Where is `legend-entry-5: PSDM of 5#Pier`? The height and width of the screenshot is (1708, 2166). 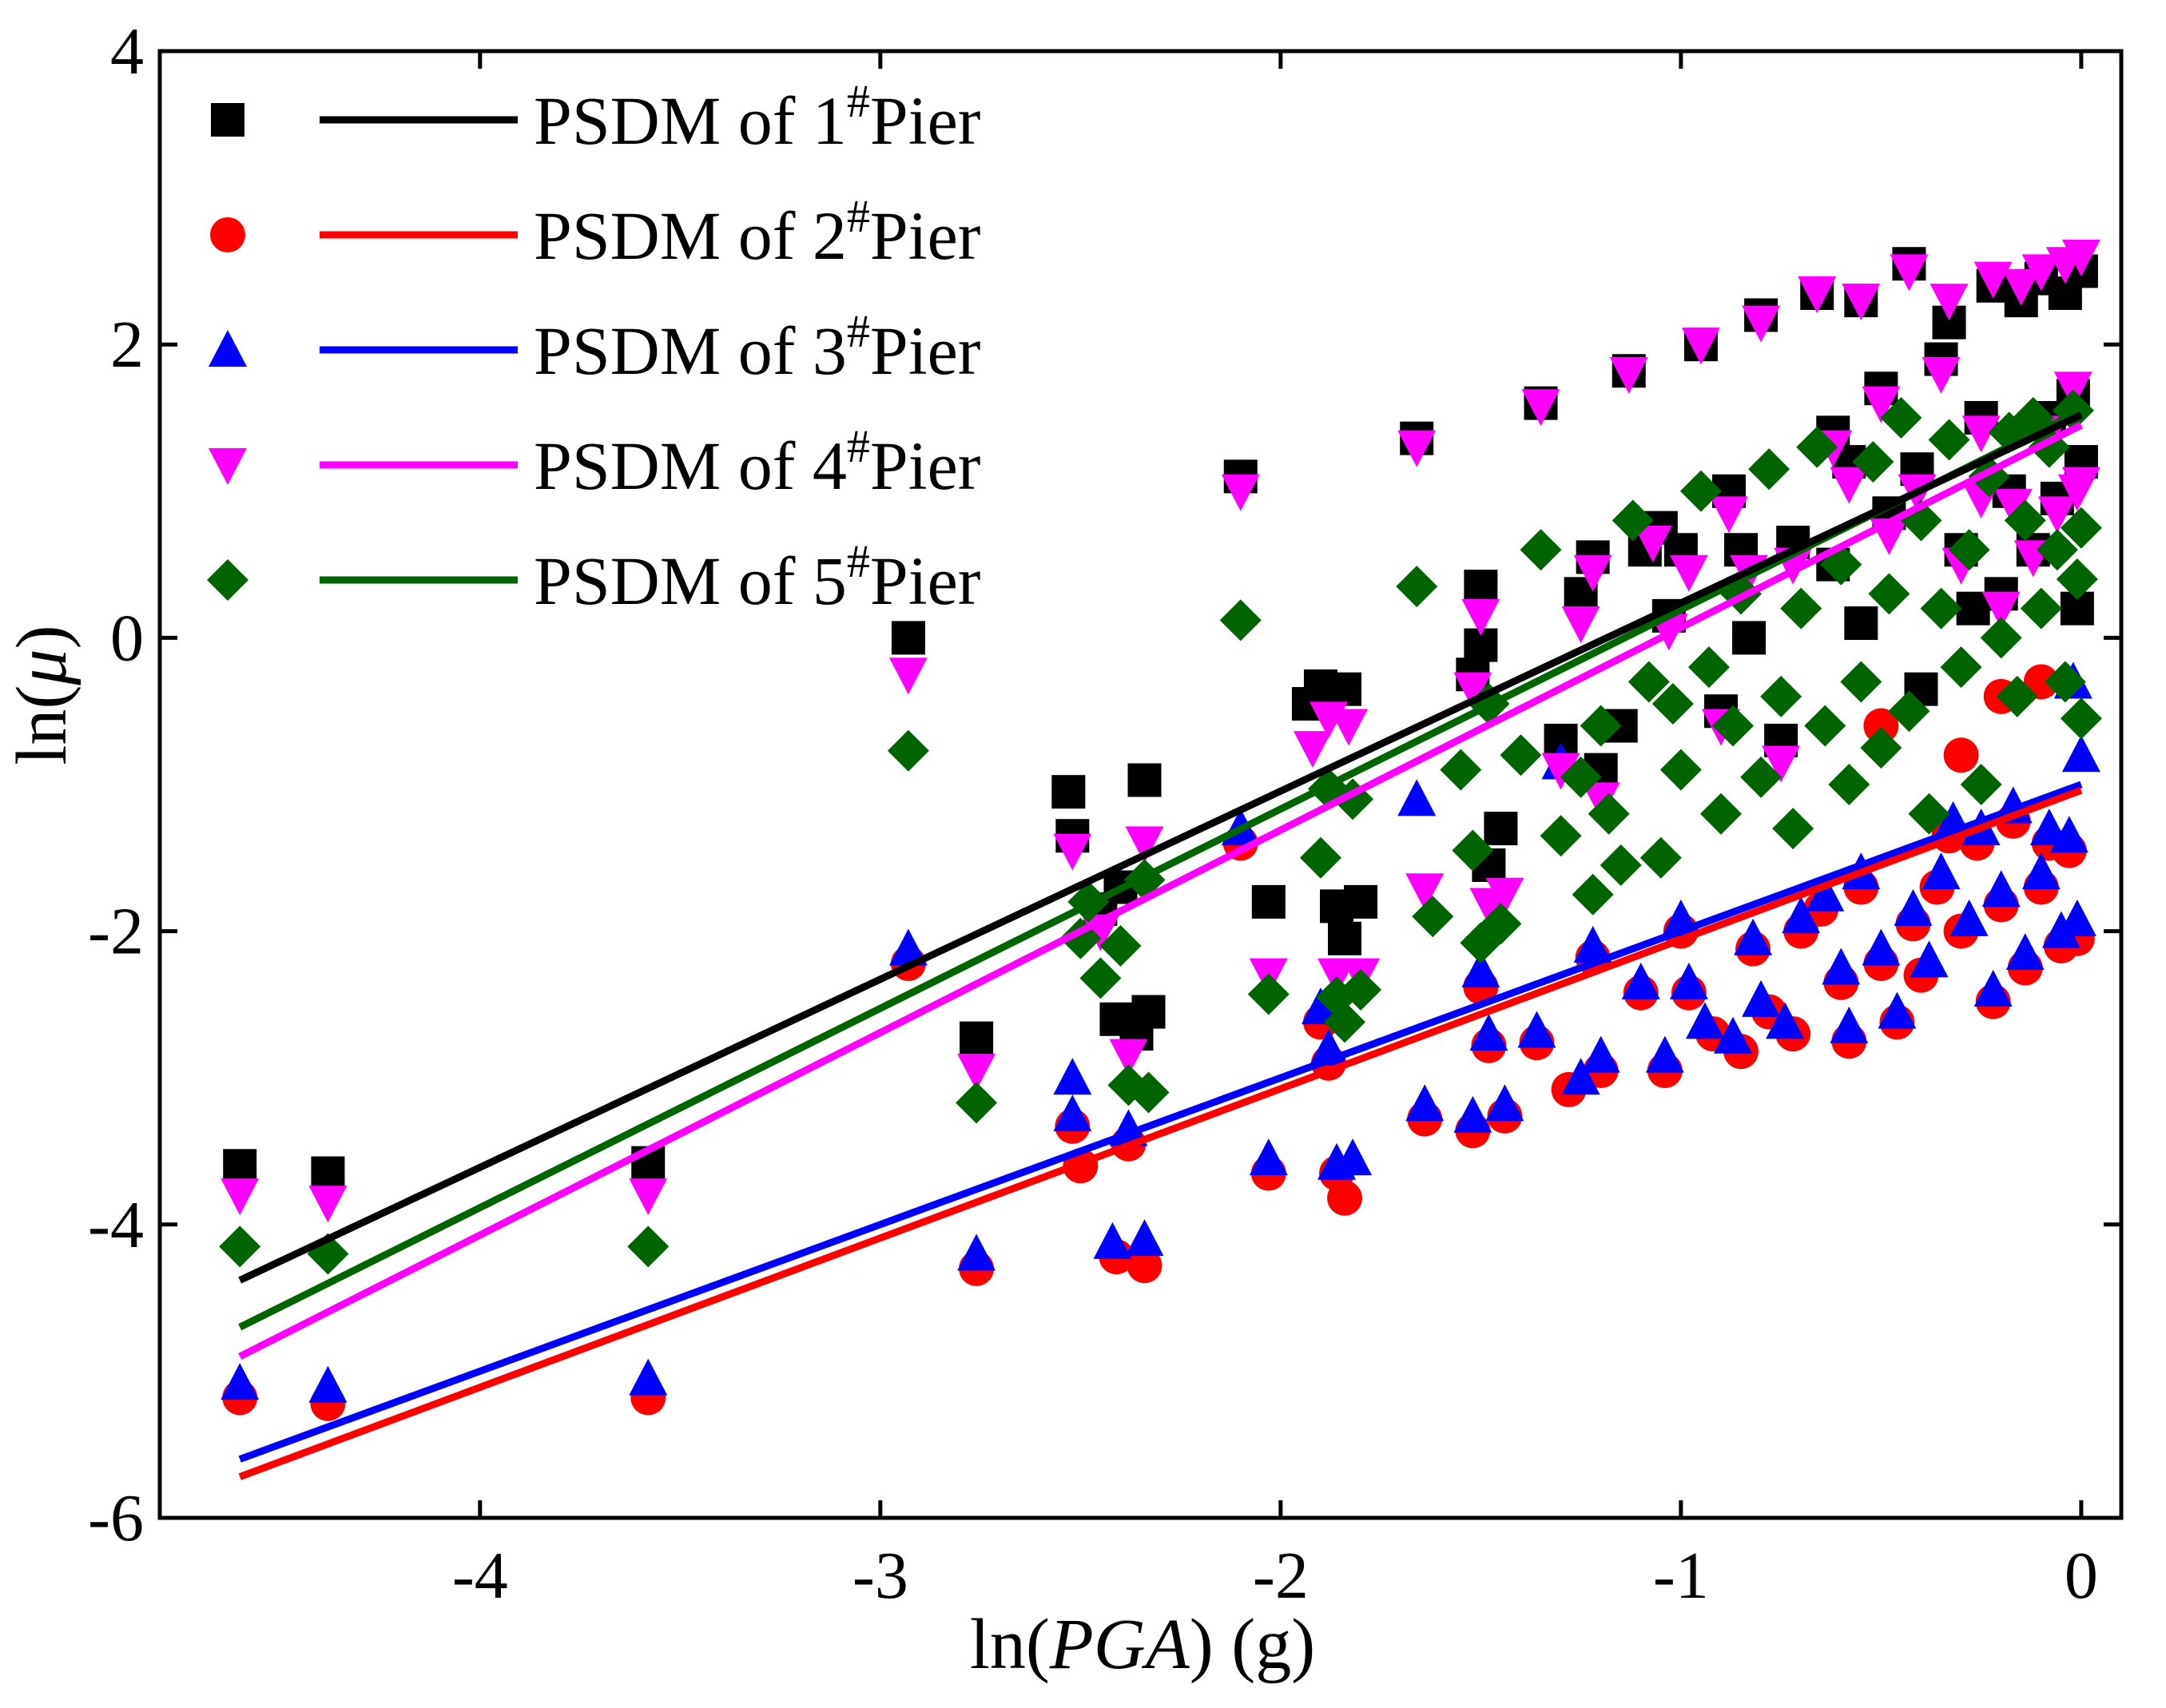 legend-entry-5: PSDM of 5#Pier is located at coordinates (593, 577).